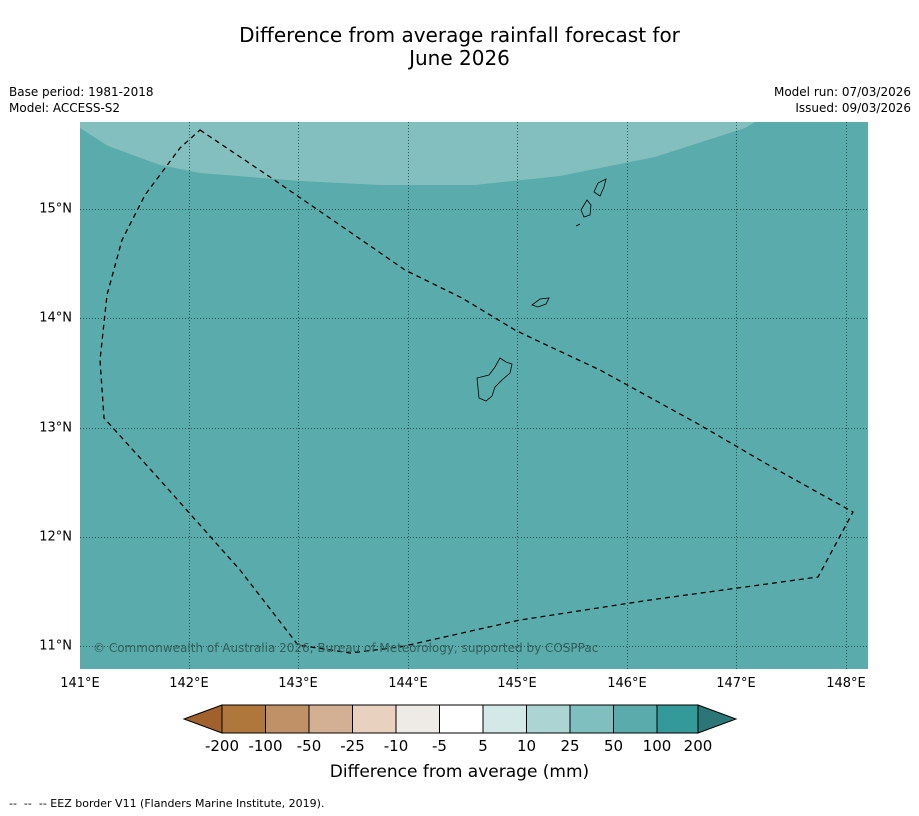 The width and height of the screenshot is (919, 816). Describe the element at coordinates (80, 683) in the screenshot. I see `x-tick-label: 141°E` at that location.